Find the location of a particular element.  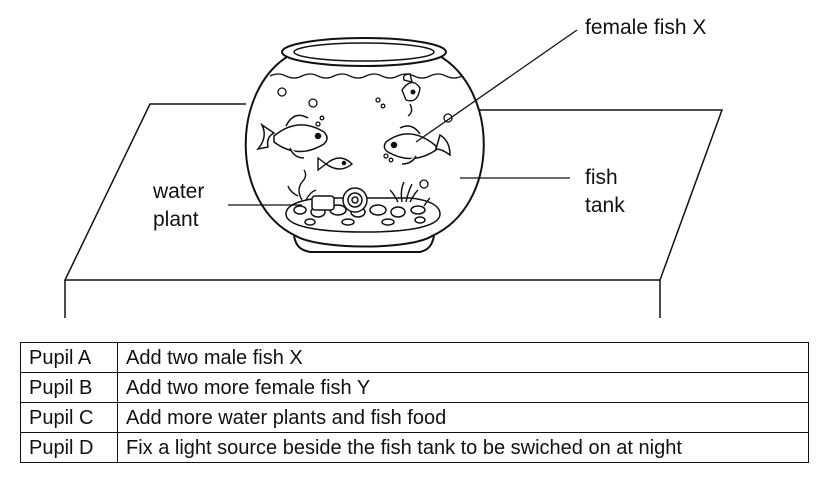

label-water: water is located at coordinates (178, 191).